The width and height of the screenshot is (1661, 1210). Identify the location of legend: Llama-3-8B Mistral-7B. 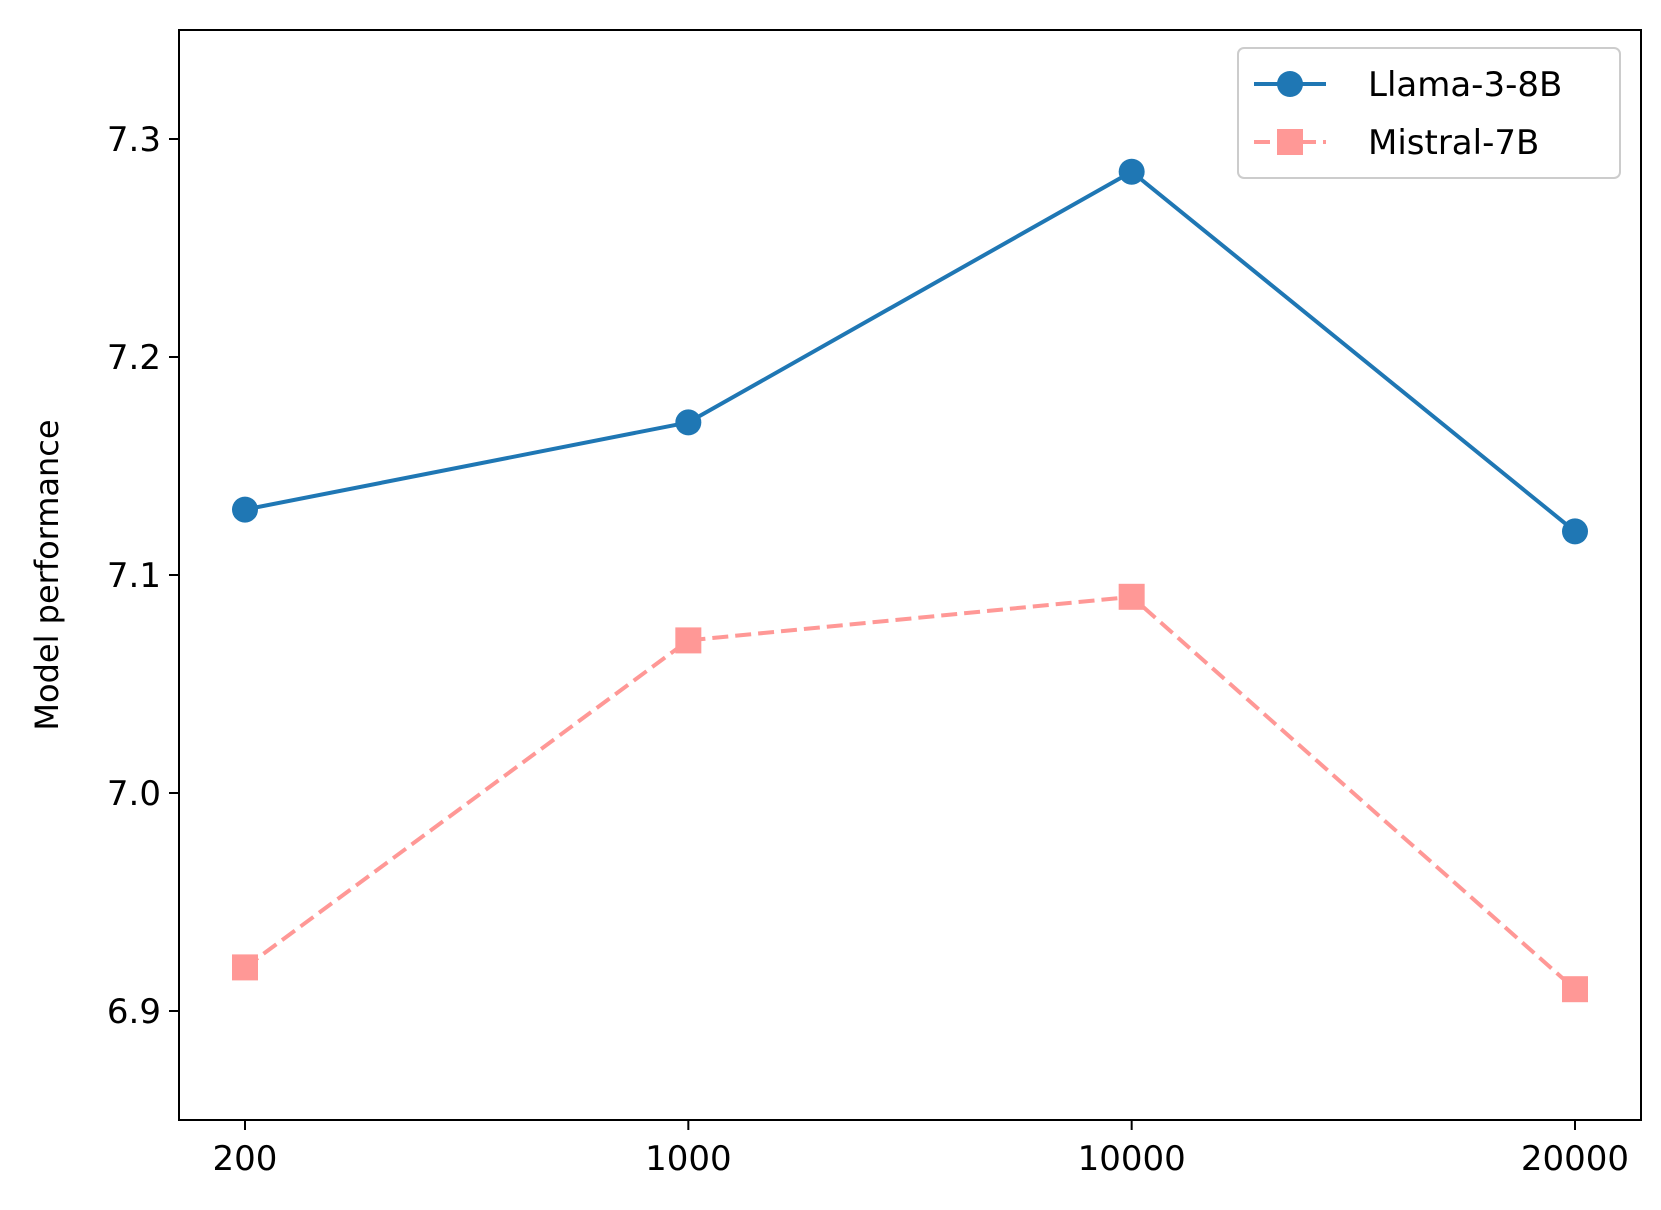
(1429, 113).